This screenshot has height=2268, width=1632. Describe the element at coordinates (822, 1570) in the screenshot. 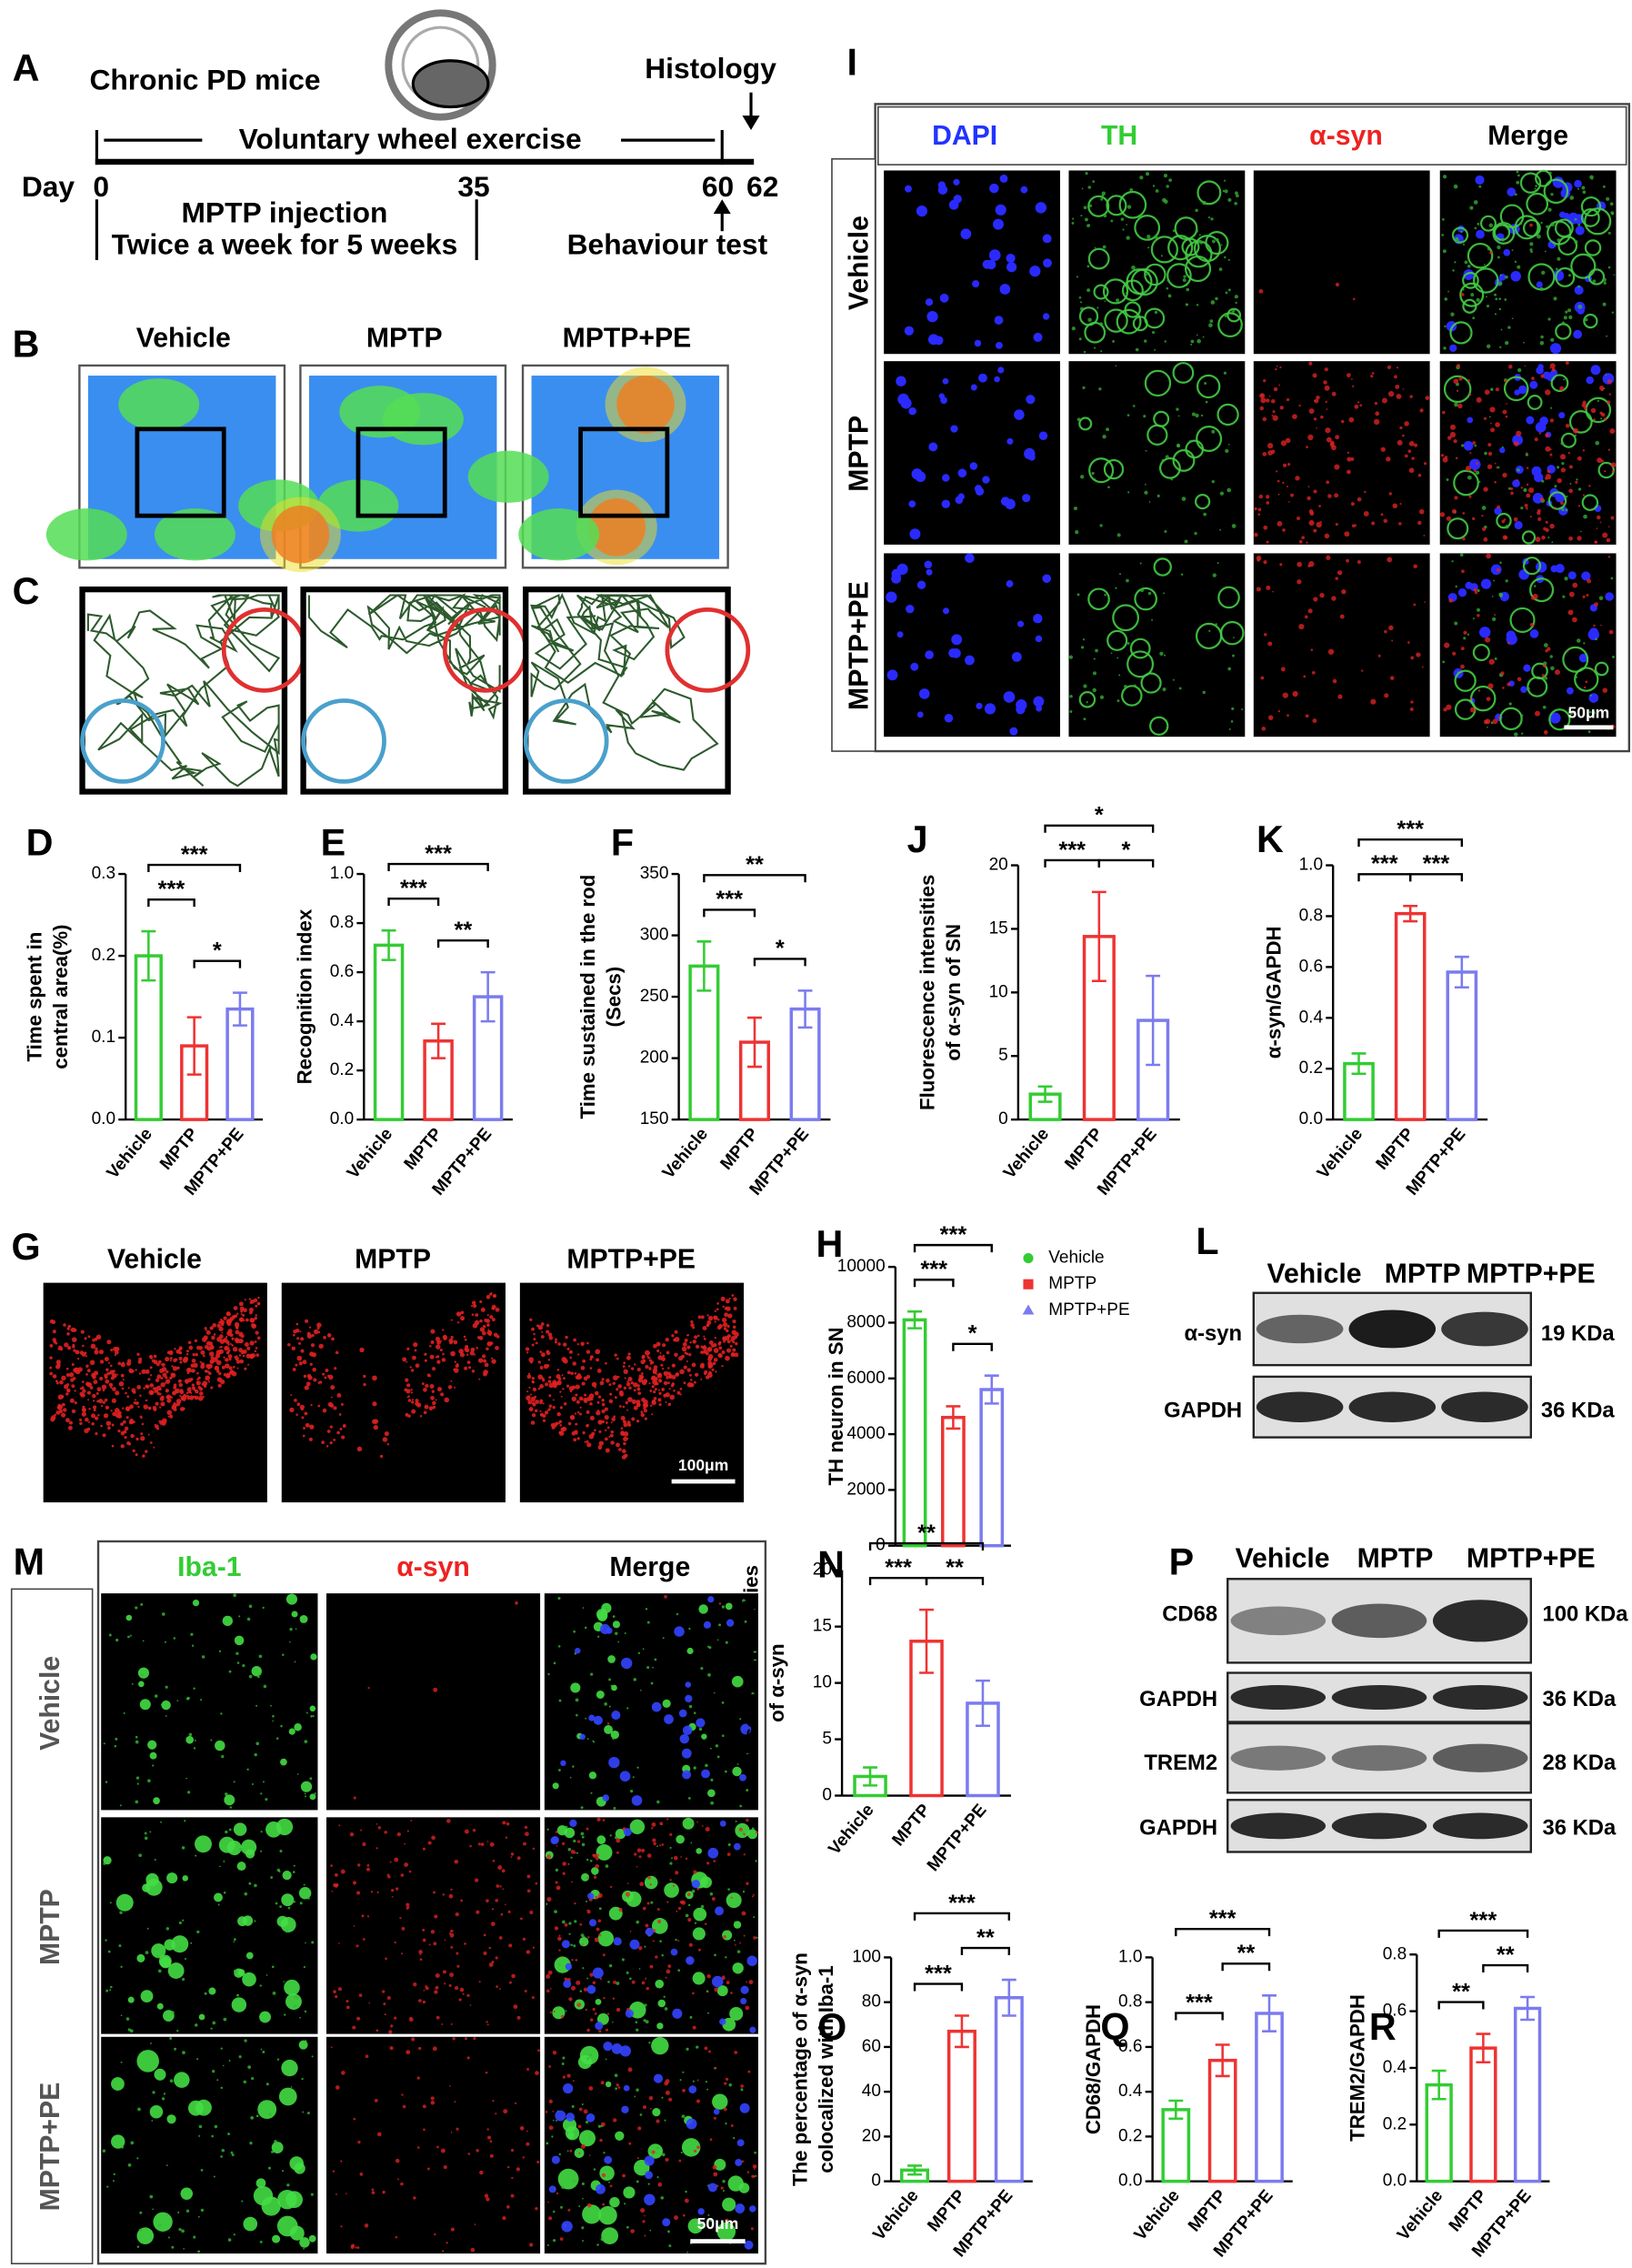

I see `y-tick-label: 20` at that location.